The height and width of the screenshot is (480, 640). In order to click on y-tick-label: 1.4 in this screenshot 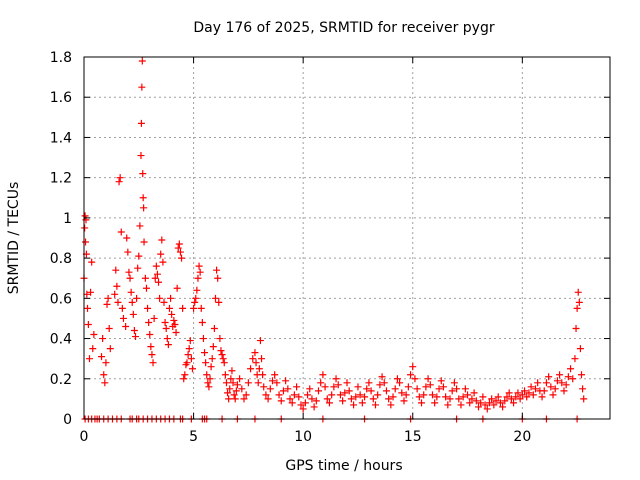, I will do `click(61, 138)`.